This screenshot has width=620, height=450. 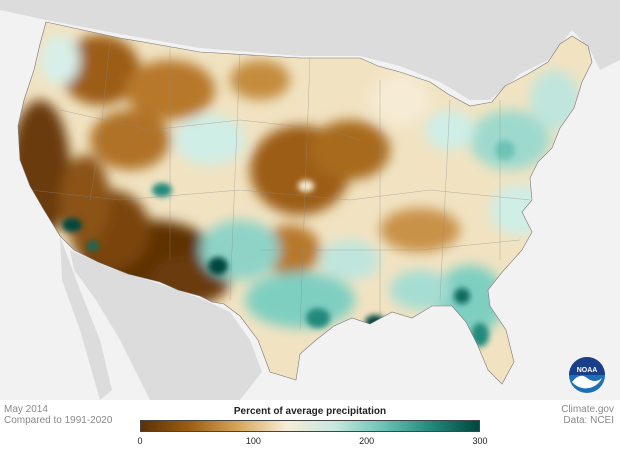 What do you see at coordinates (588, 420) in the screenshot?
I see `source-data: Data: NCEI` at bounding box center [588, 420].